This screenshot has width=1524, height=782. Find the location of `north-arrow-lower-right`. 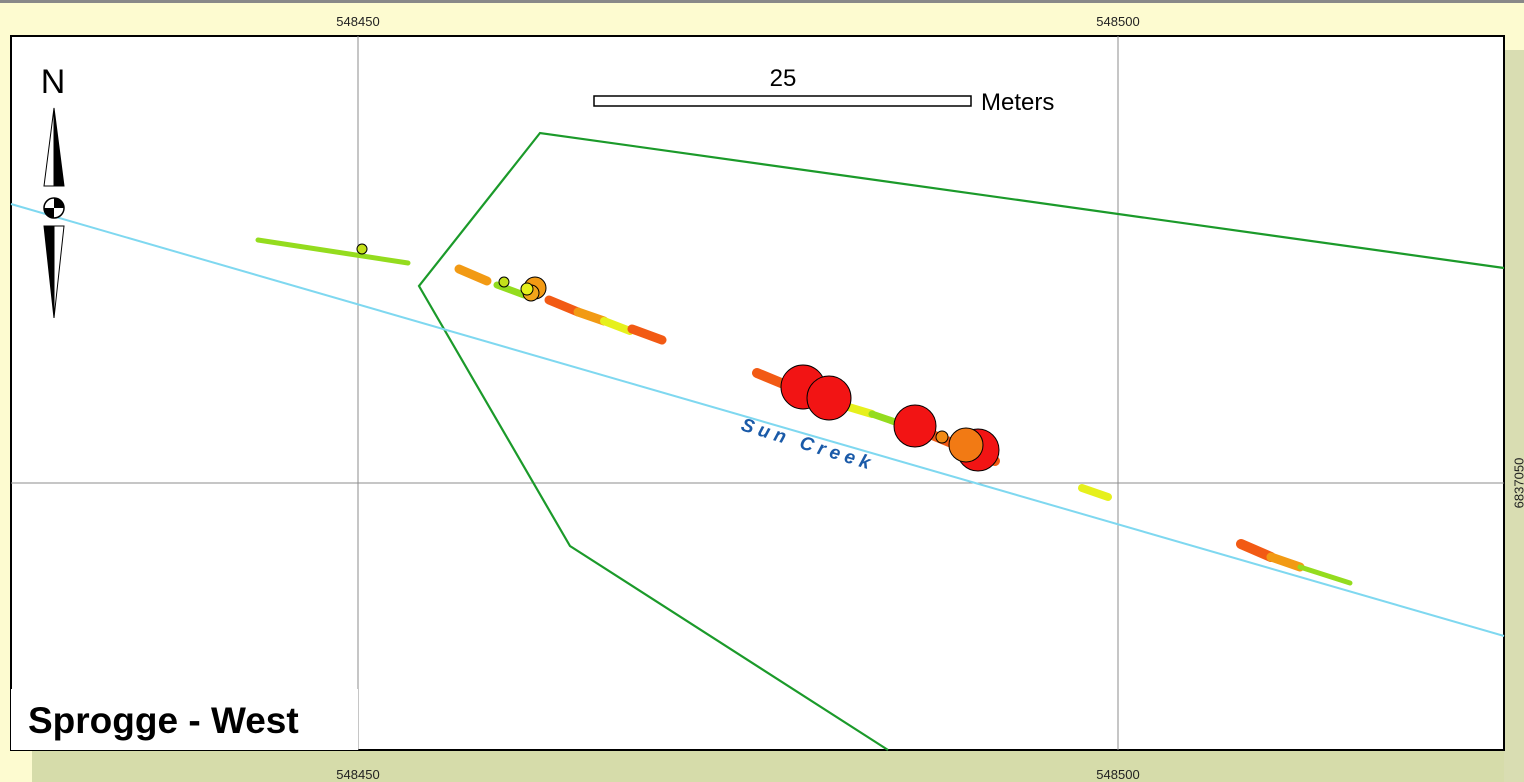

north-arrow-lower-right is located at coordinates (59, 272).